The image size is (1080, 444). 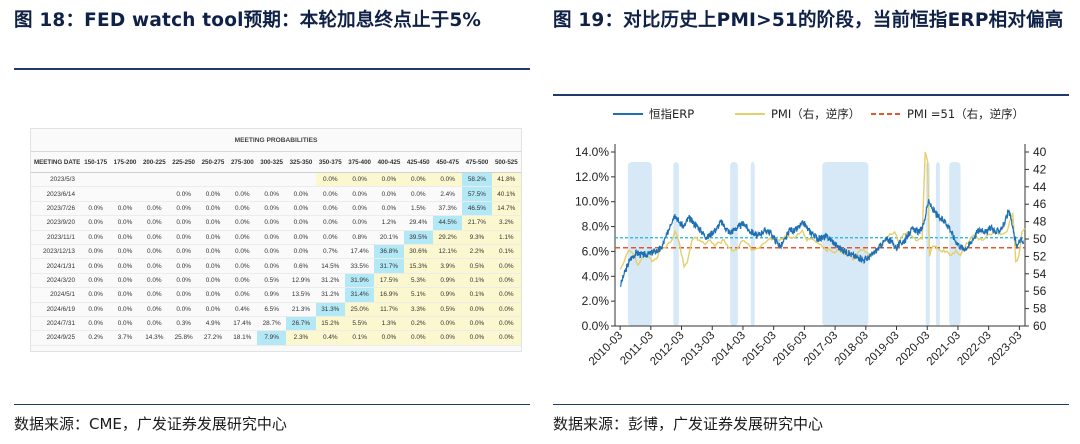 What do you see at coordinates (56, 194) in the screenshot?
I see `meeting-date-cell: 2023/6/14` at bounding box center [56, 194].